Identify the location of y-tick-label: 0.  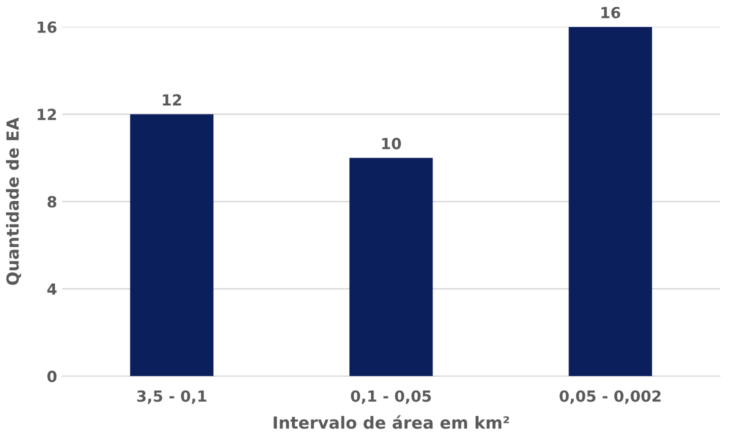
(52, 376).